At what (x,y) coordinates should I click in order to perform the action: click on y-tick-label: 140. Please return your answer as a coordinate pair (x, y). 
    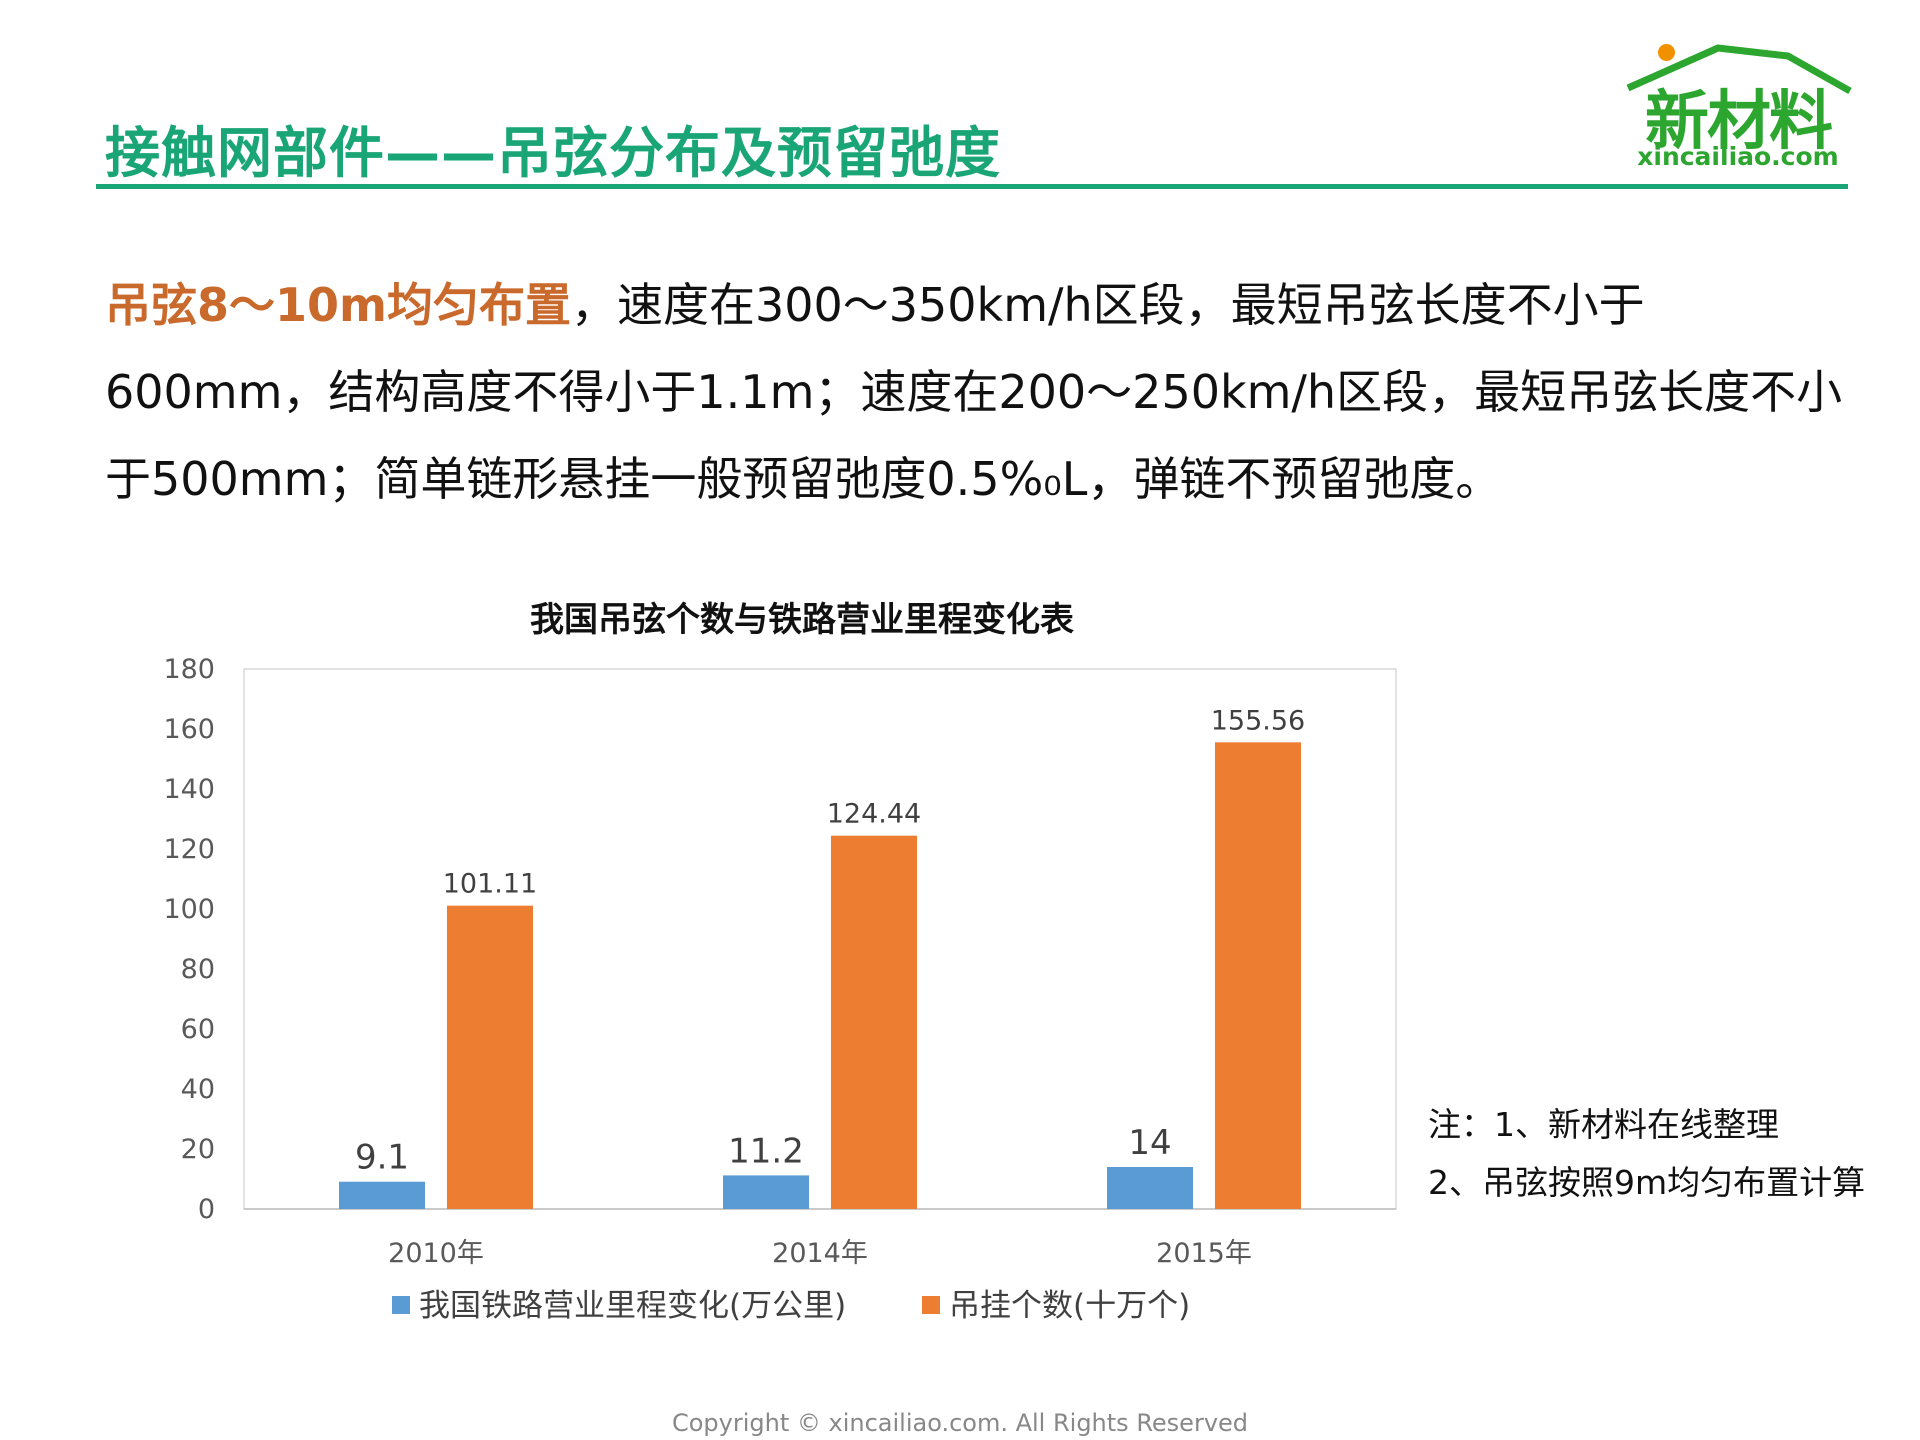
    Looking at the image, I should click on (189, 789).